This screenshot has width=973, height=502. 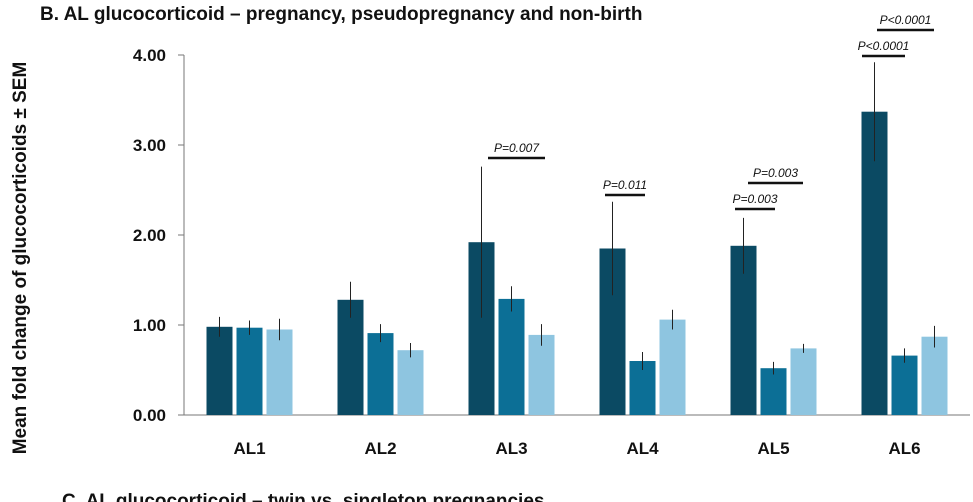 I want to click on x-tick-label: AL2, so click(x=380, y=448).